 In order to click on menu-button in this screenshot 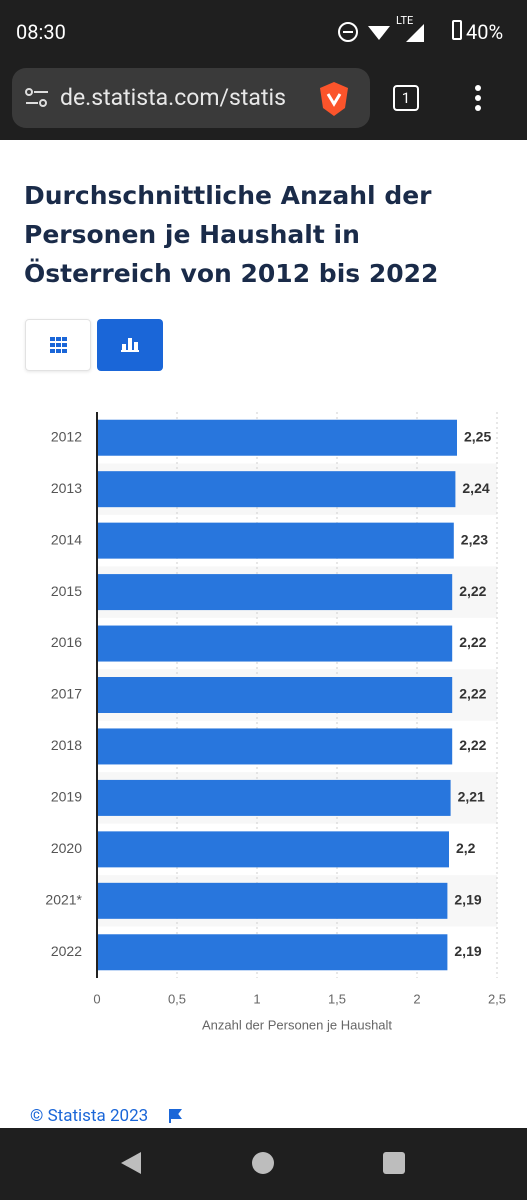, I will do `click(478, 99)`.